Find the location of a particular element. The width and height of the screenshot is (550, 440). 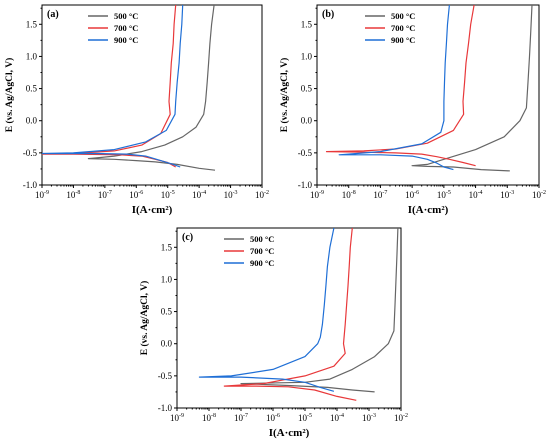

panel-label: (c) is located at coordinates (187, 237).